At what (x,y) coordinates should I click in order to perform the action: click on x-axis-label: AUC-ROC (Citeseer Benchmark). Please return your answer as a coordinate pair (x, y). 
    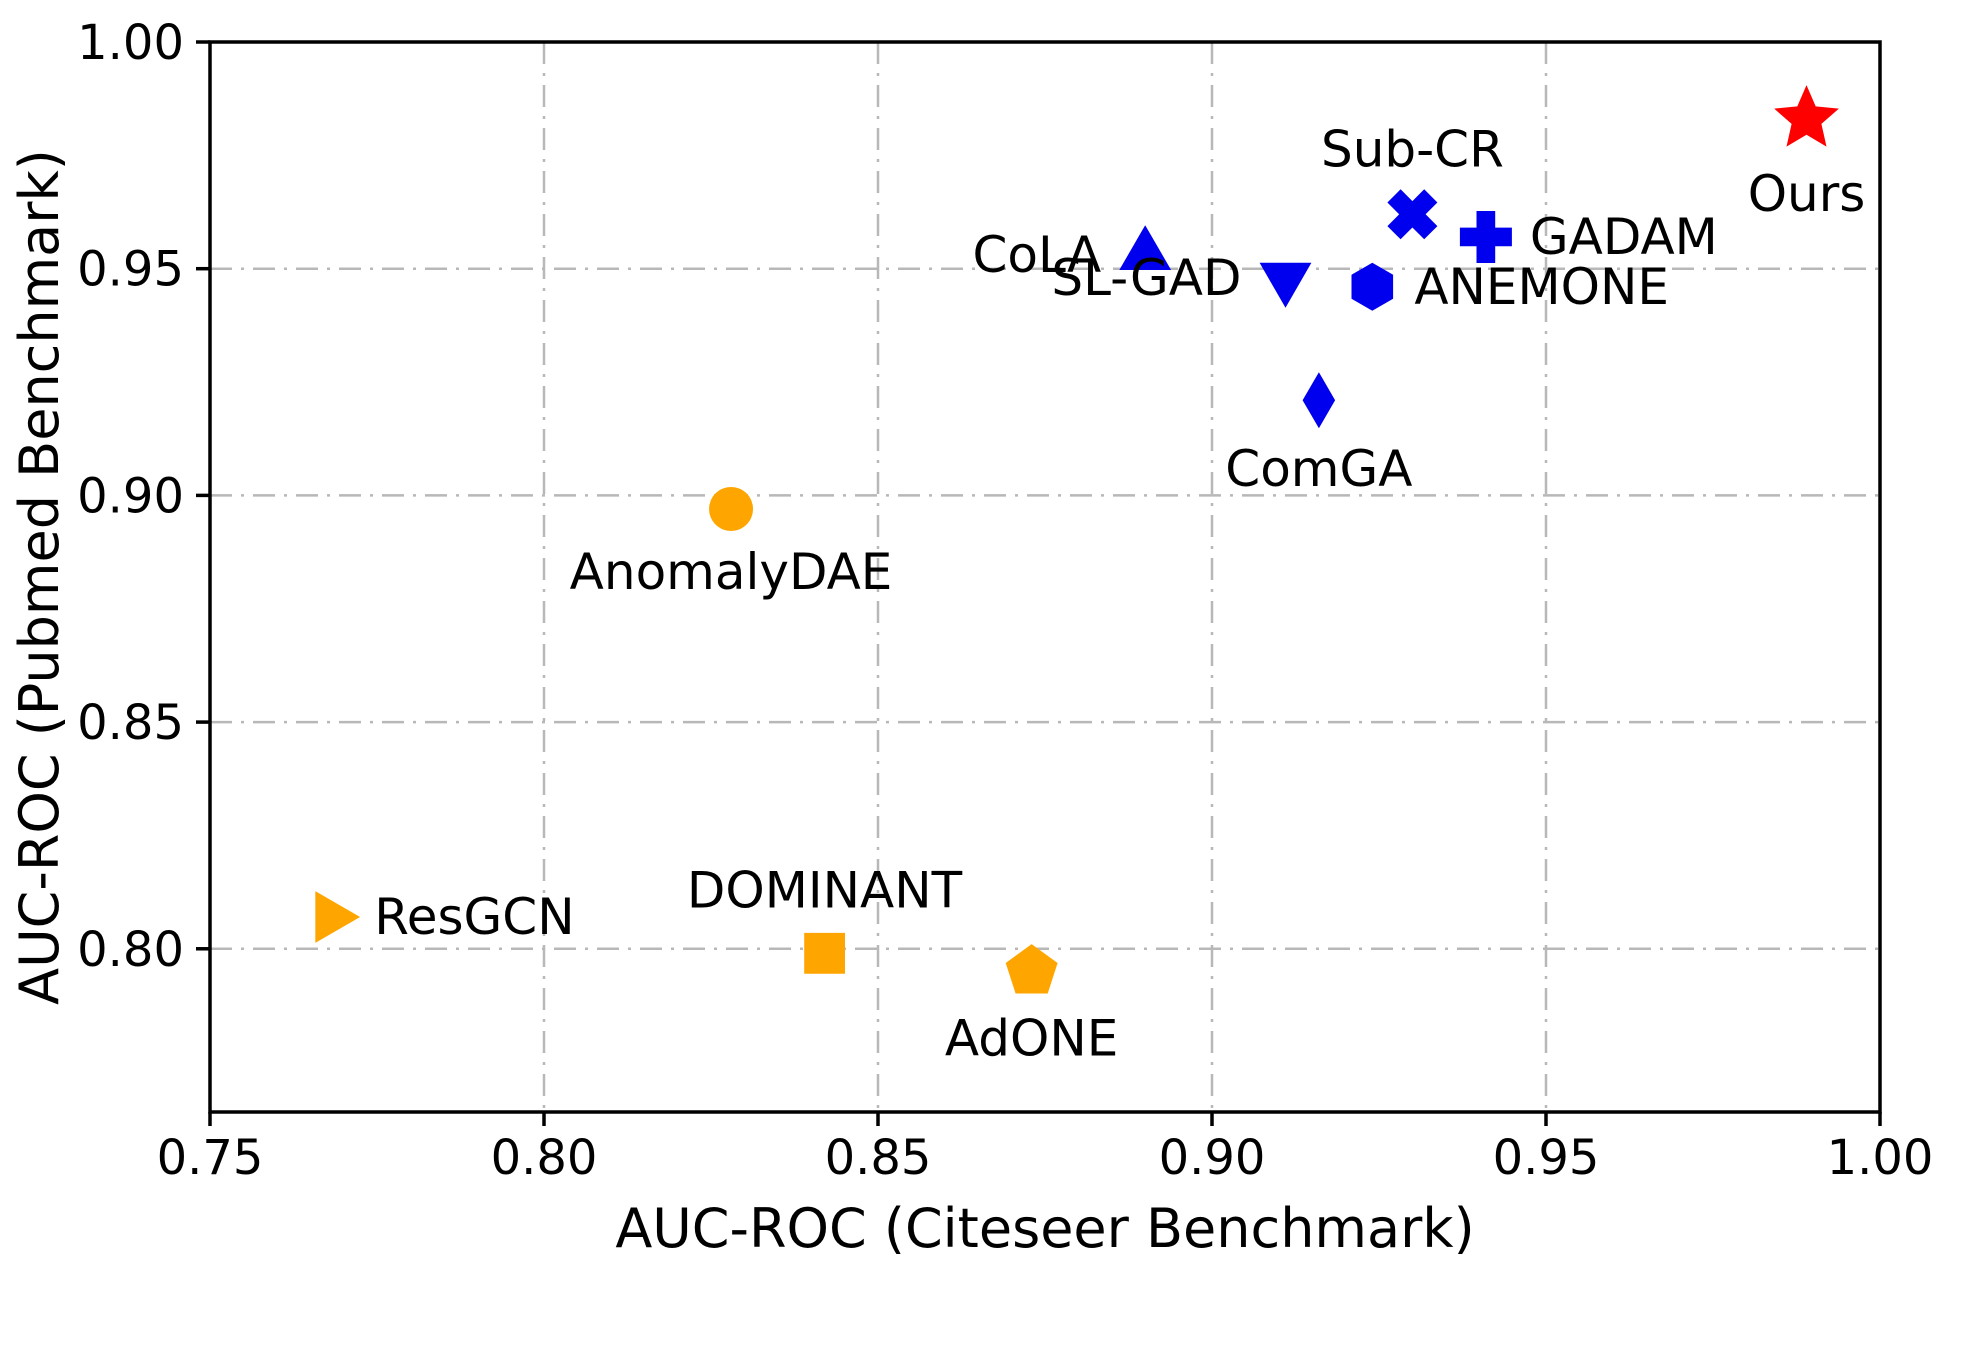
    Looking at the image, I should click on (1044, 1228).